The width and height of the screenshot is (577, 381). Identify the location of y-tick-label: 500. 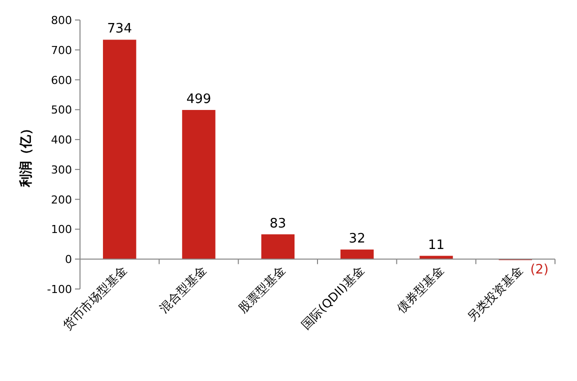
(61, 110).